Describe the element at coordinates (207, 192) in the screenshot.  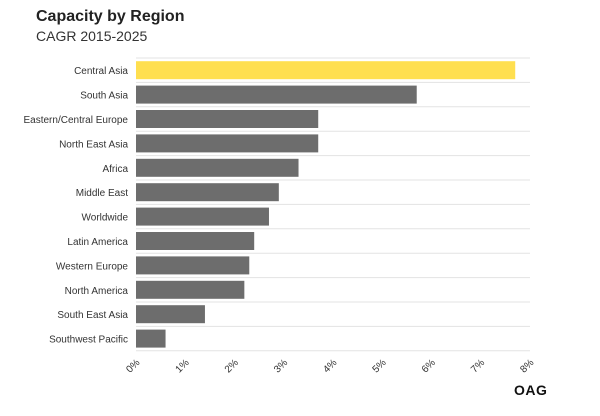
I see `bar-middle-east` at that location.